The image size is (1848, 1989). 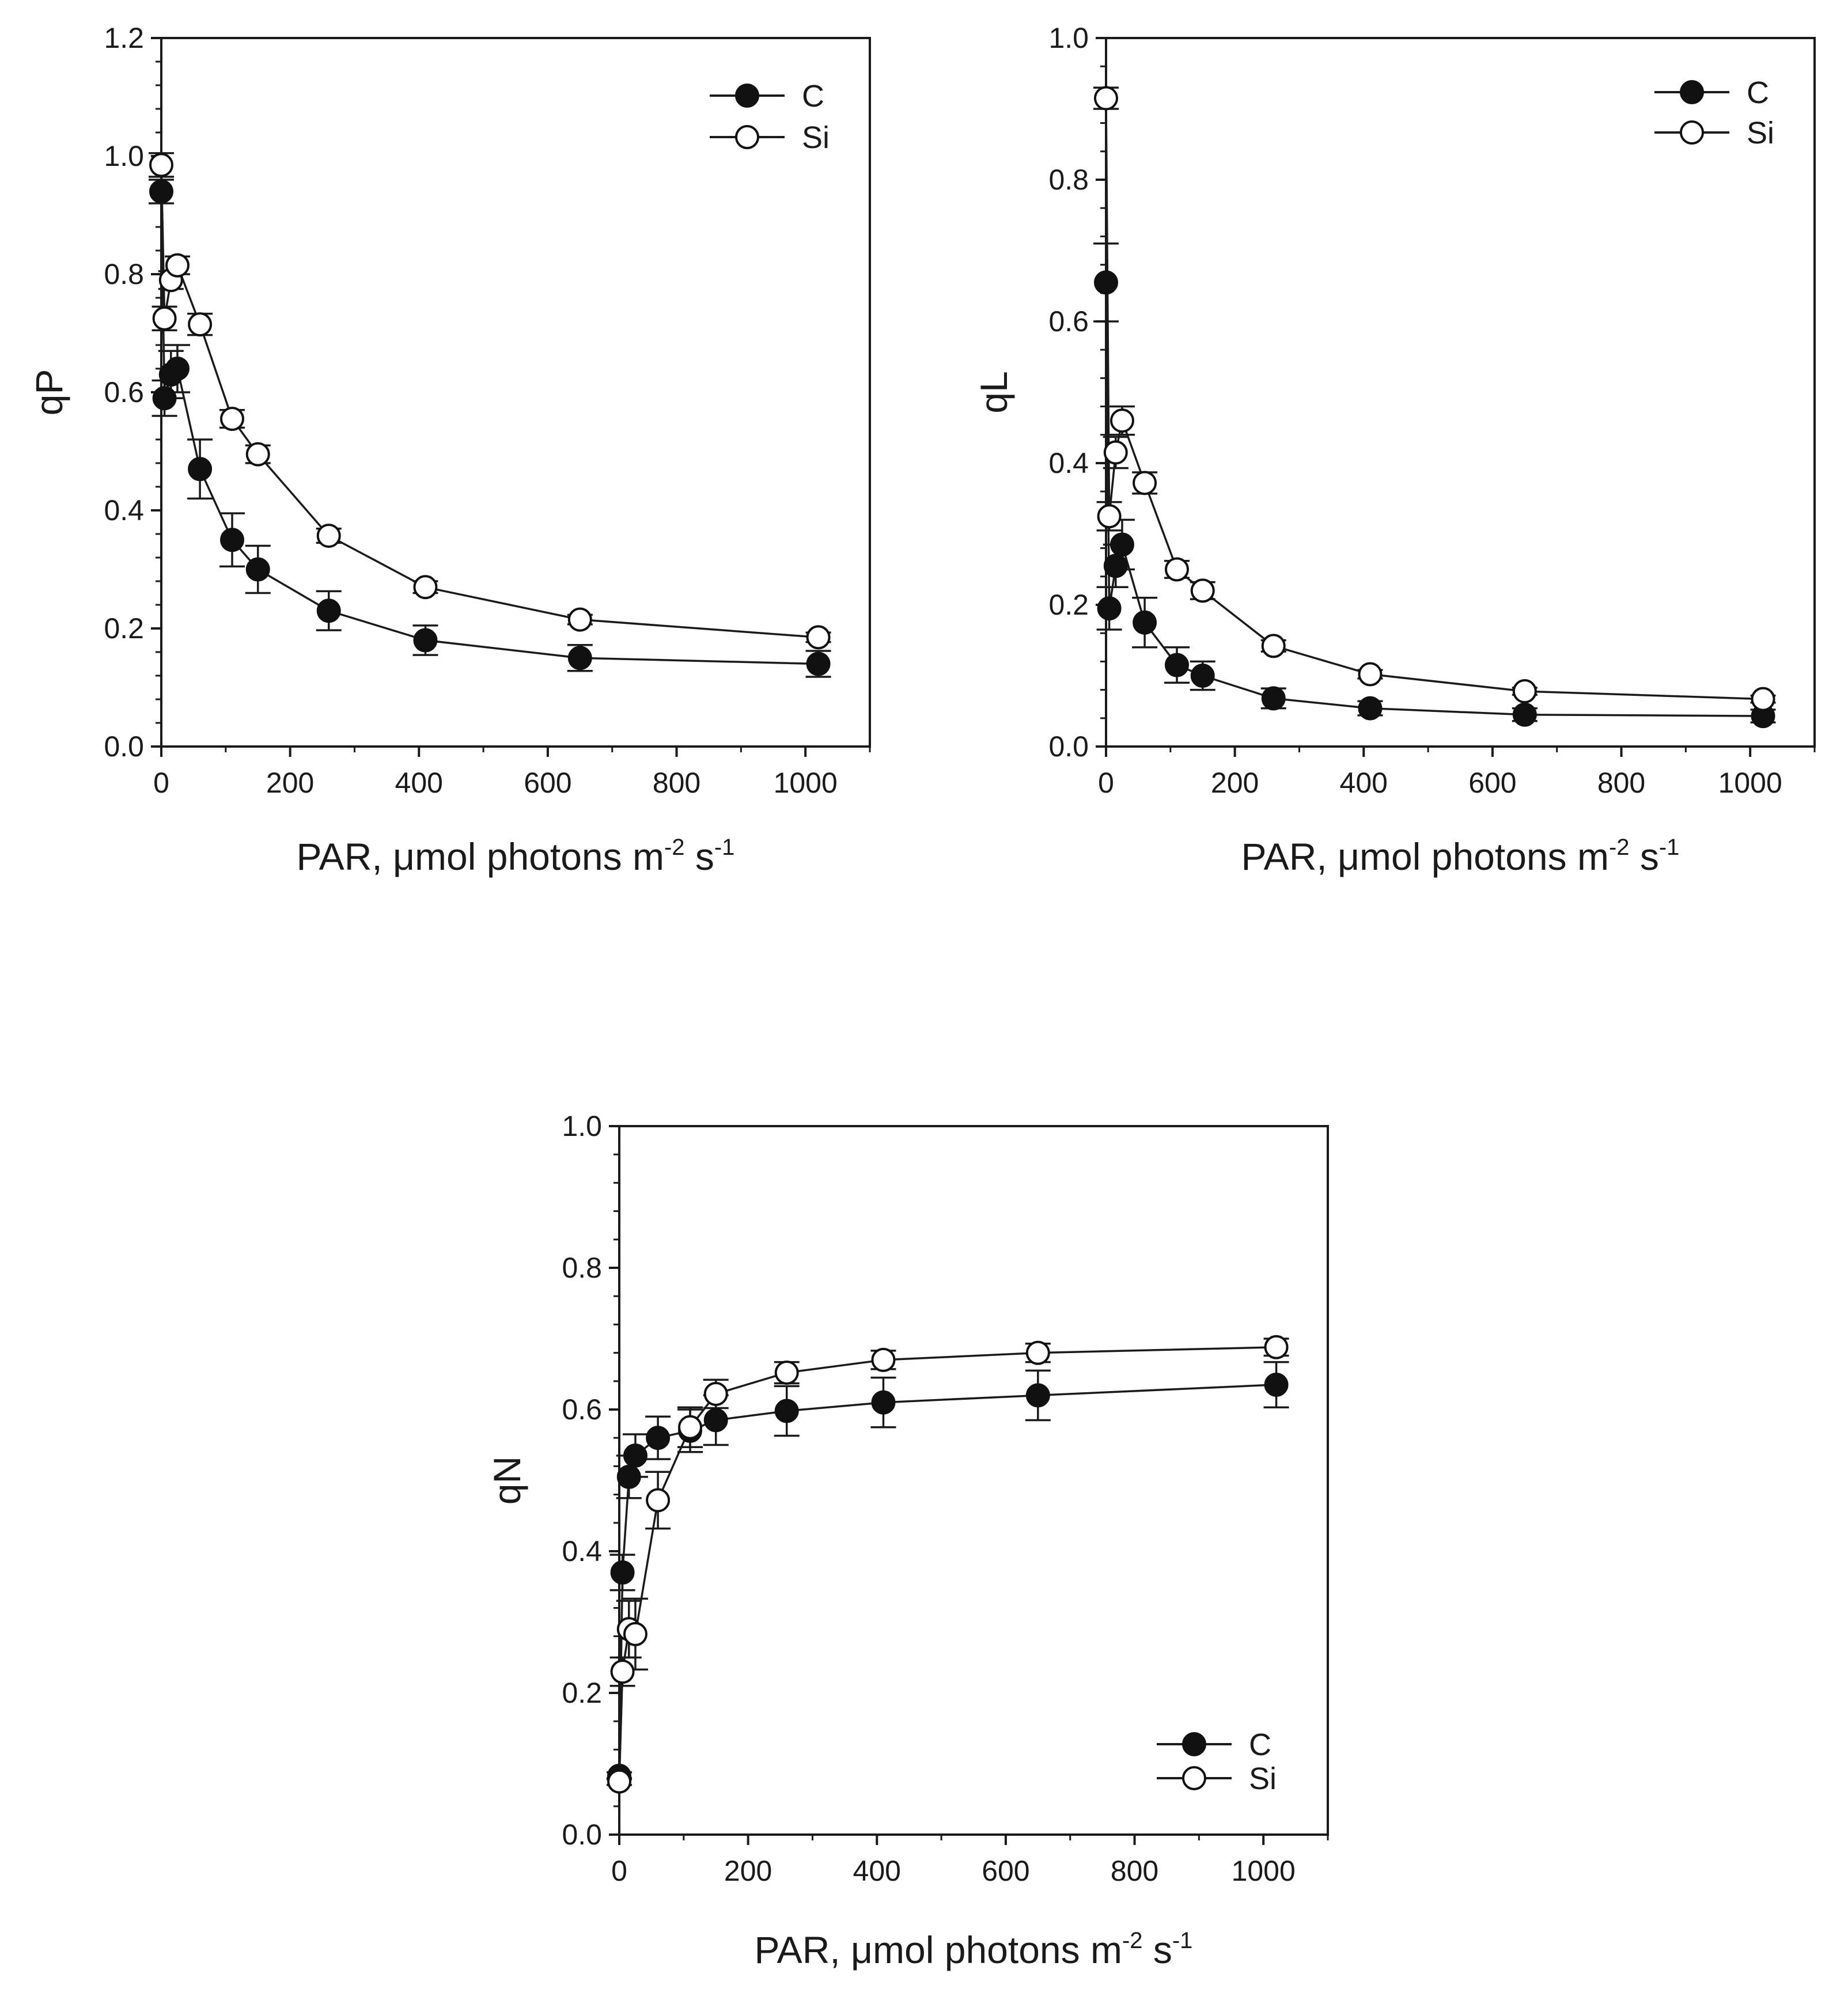 What do you see at coordinates (124, 38) in the screenshot?
I see `y-tick-label: 1.2` at bounding box center [124, 38].